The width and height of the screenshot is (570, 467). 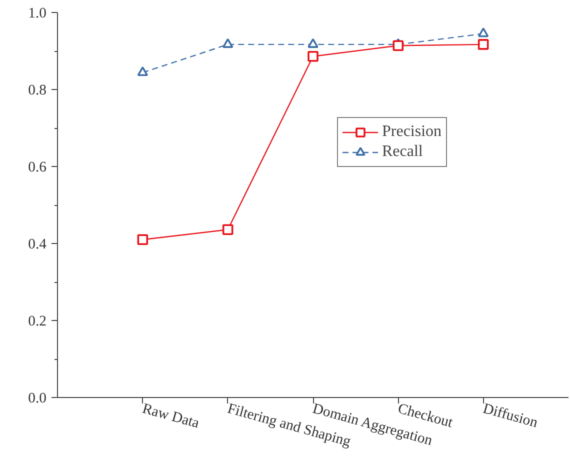 I want to click on y-tick-label: 0.2, so click(x=37, y=322).